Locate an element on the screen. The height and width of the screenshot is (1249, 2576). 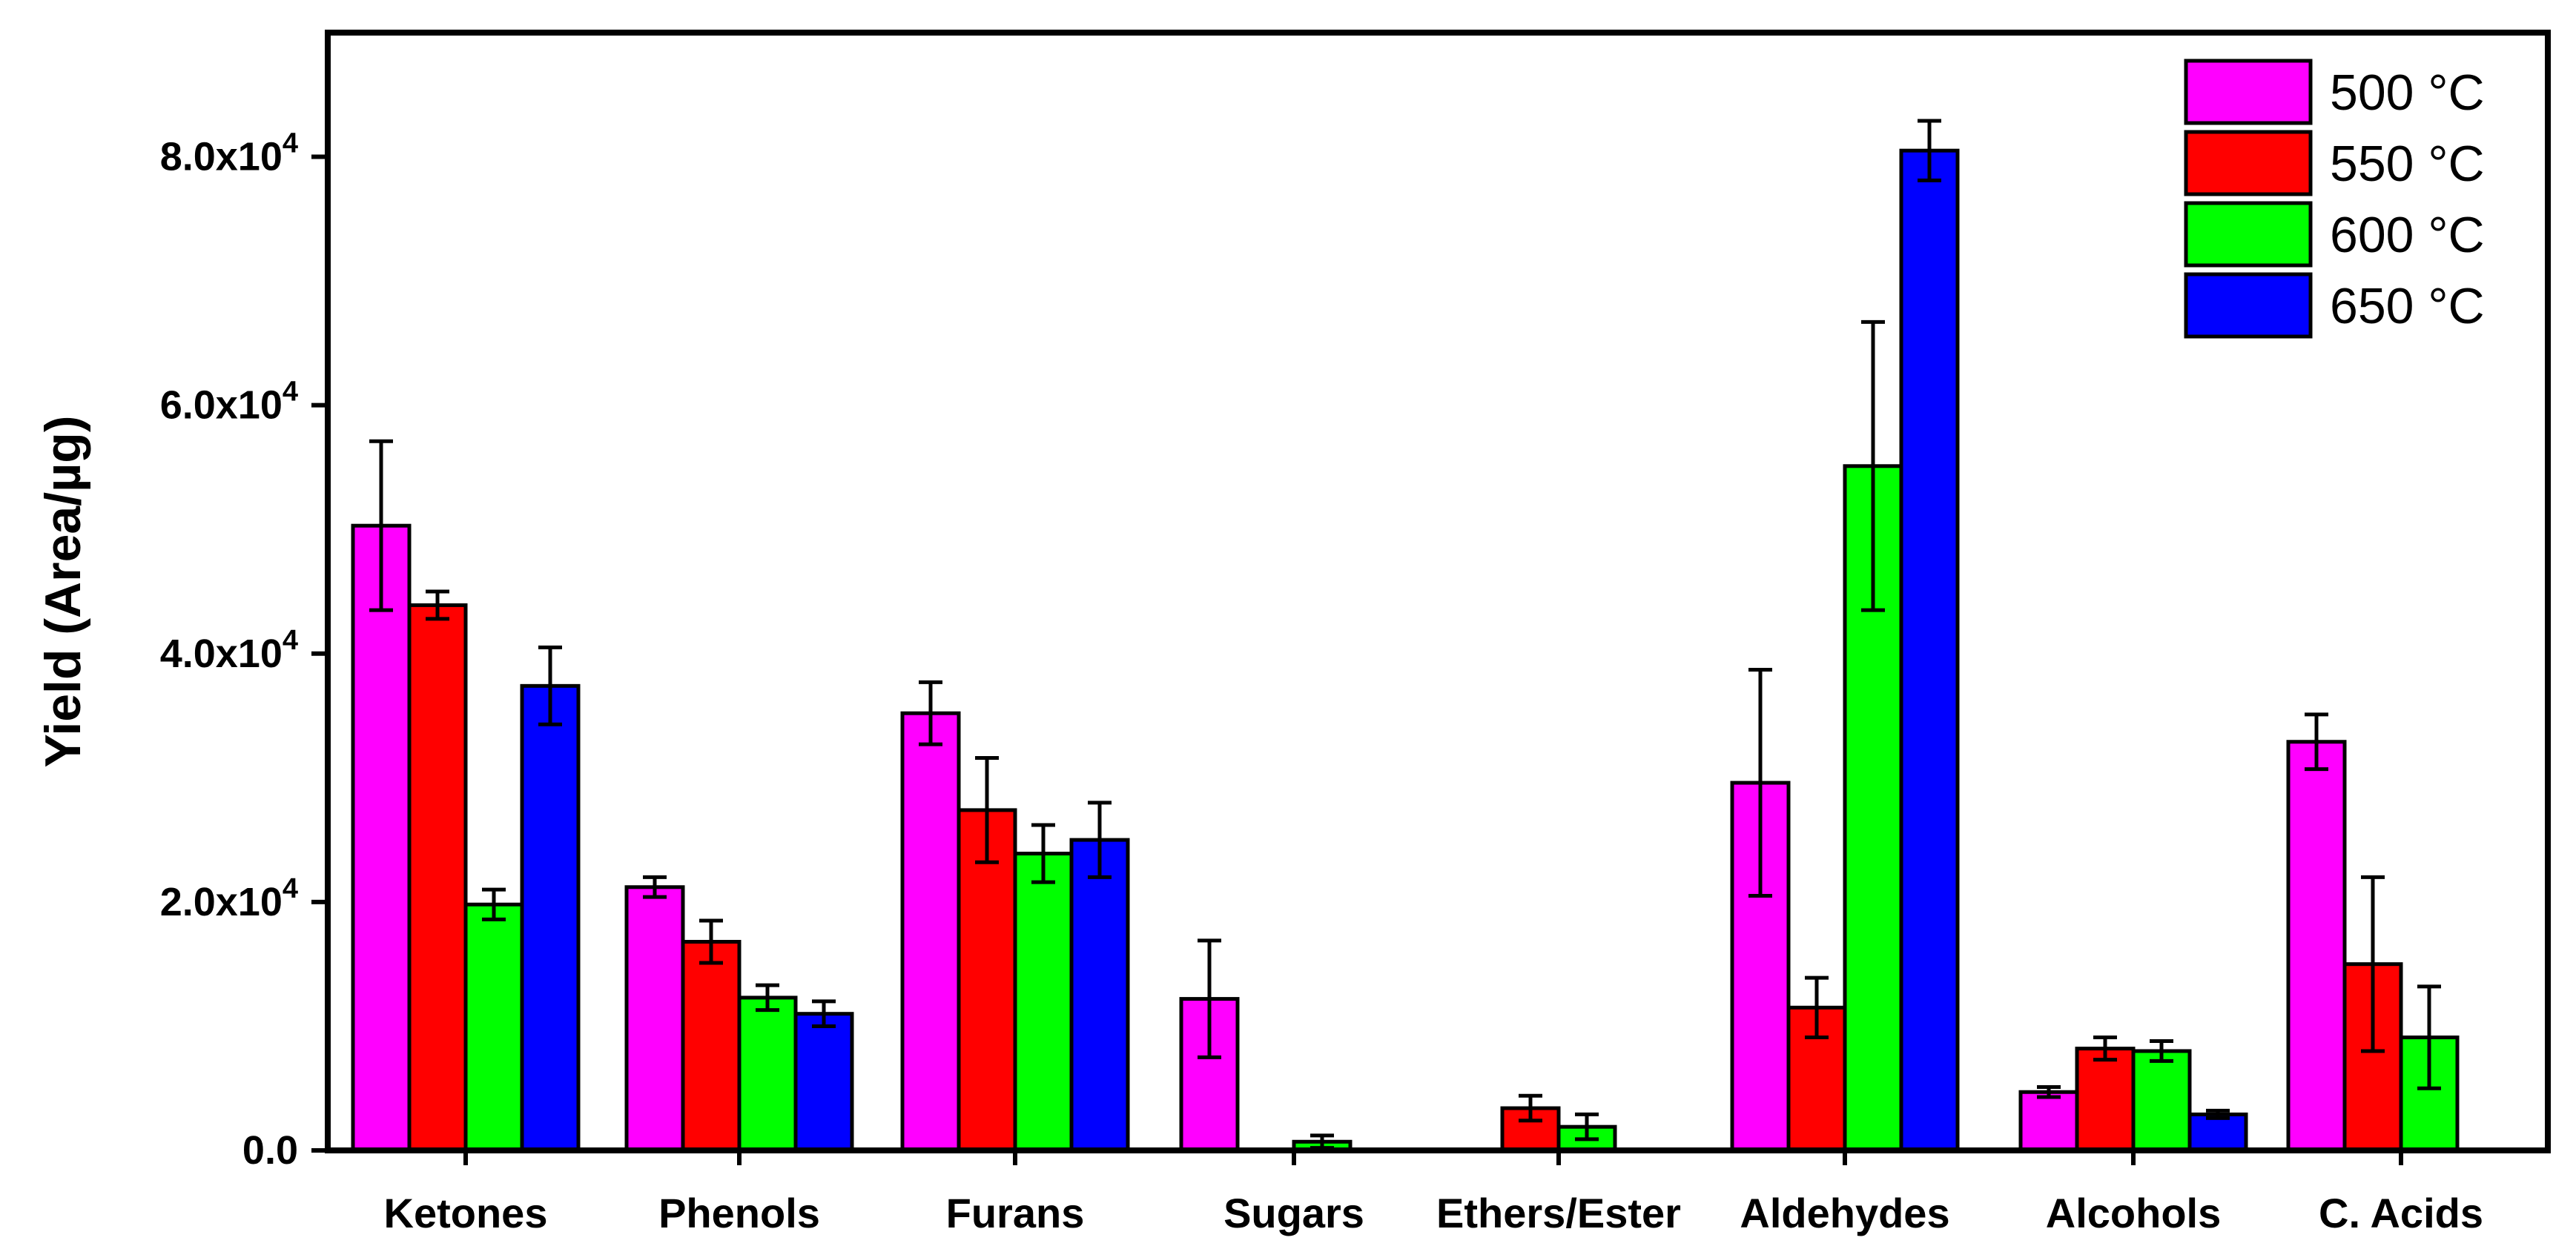
x-tick-label: Sugars is located at coordinates (1293, 1213).